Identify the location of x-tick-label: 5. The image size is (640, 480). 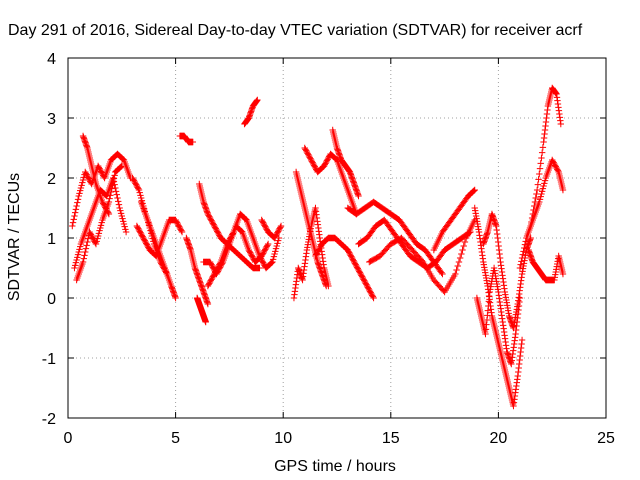
(175, 438).